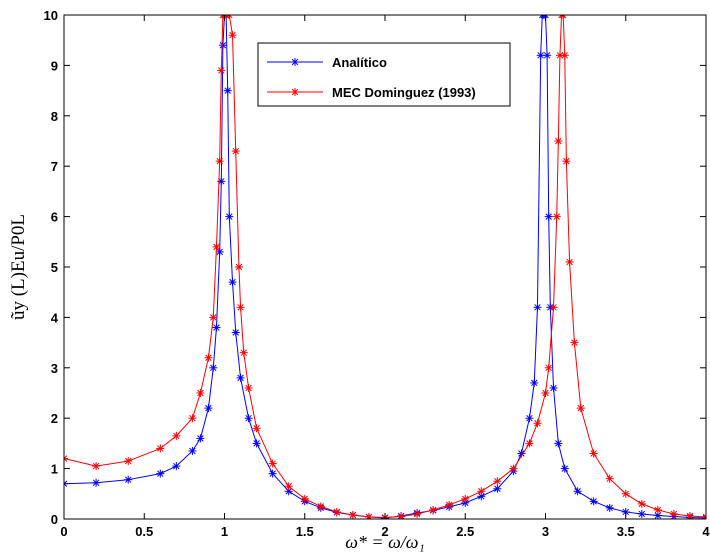 The width and height of the screenshot is (710, 553). What do you see at coordinates (54, 65) in the screenshot?
I see `y-tick-label: 9` at bounding box center [54, 65].